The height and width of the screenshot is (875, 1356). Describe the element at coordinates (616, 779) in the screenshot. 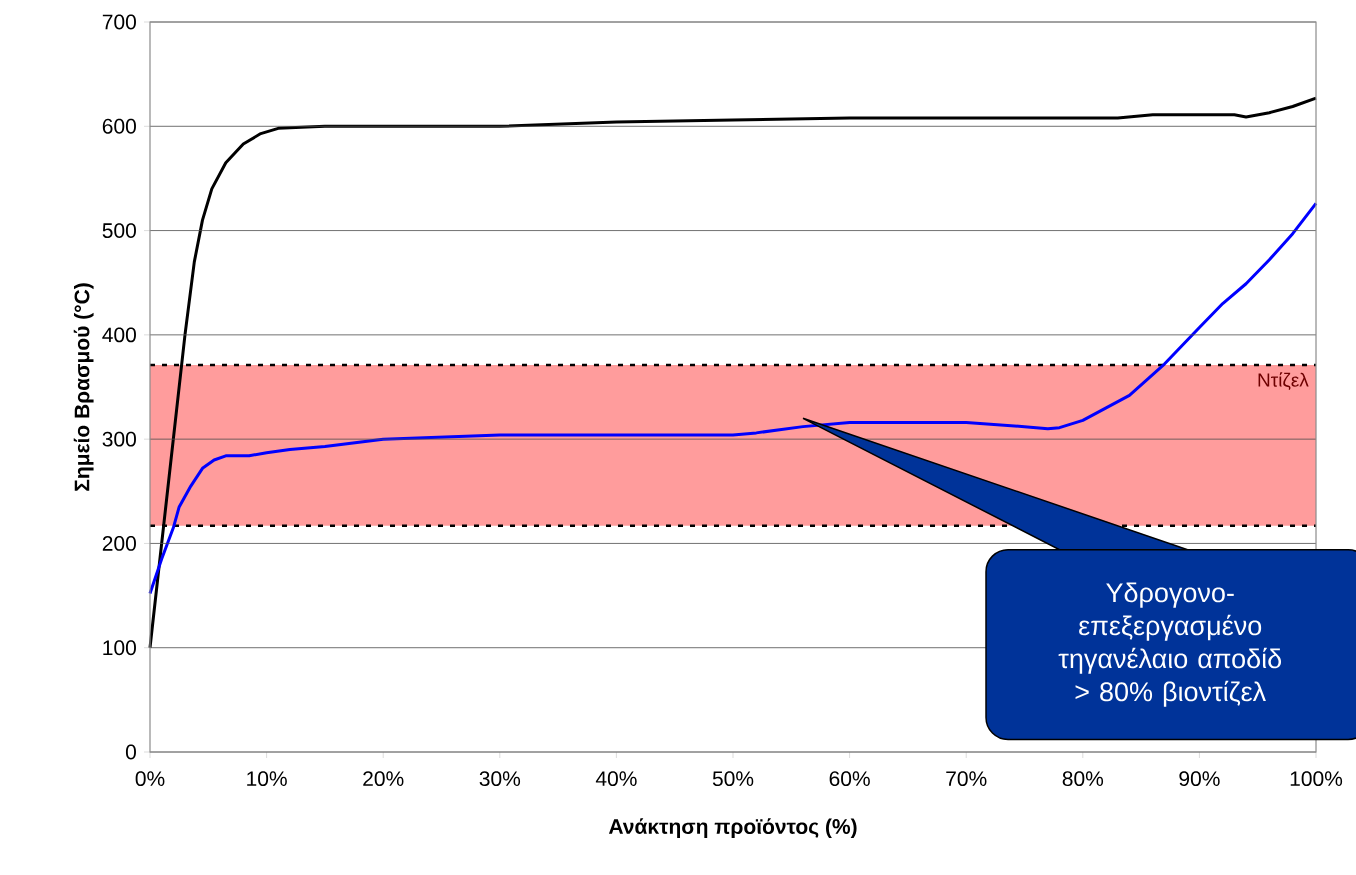

I see `x-tick-label: 40%` at that location.